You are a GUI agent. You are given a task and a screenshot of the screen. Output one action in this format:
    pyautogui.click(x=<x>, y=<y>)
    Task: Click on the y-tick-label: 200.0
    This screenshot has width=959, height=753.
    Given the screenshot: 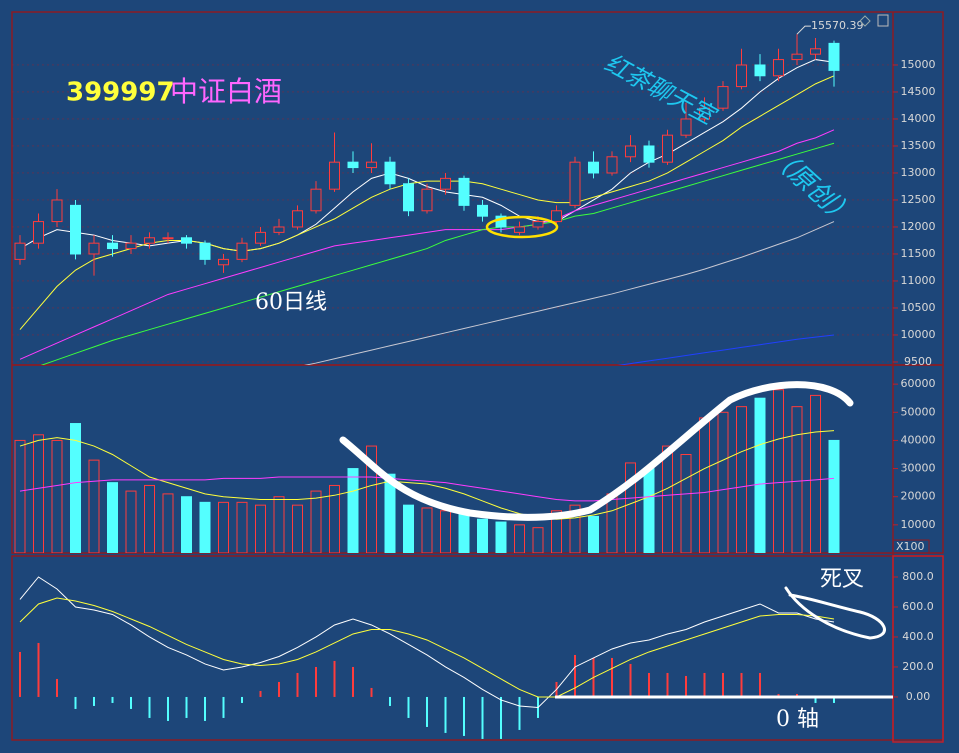 What is the action you would take?
    pyautogui.click(x=918, y=666)
    